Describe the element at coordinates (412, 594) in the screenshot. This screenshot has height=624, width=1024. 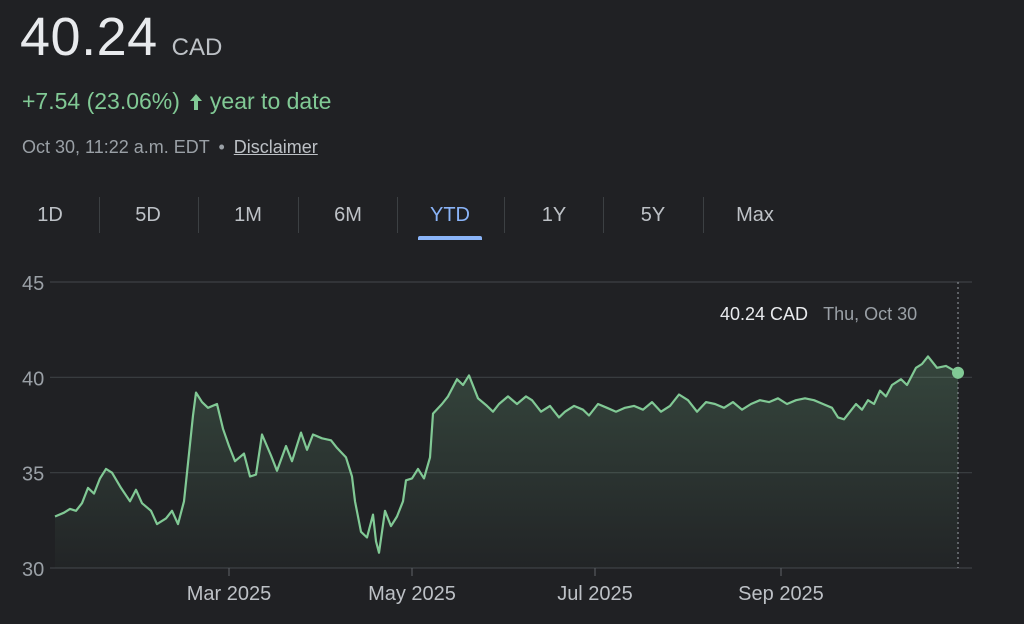
I see `x-tick-label: May 2025` at that location.